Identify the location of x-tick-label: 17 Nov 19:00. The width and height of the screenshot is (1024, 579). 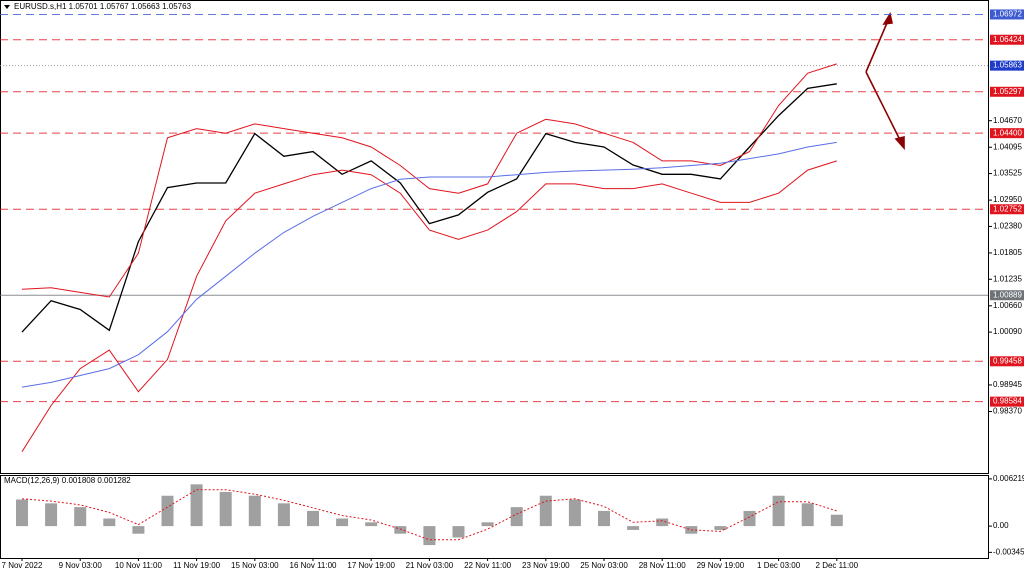
(371, 565).